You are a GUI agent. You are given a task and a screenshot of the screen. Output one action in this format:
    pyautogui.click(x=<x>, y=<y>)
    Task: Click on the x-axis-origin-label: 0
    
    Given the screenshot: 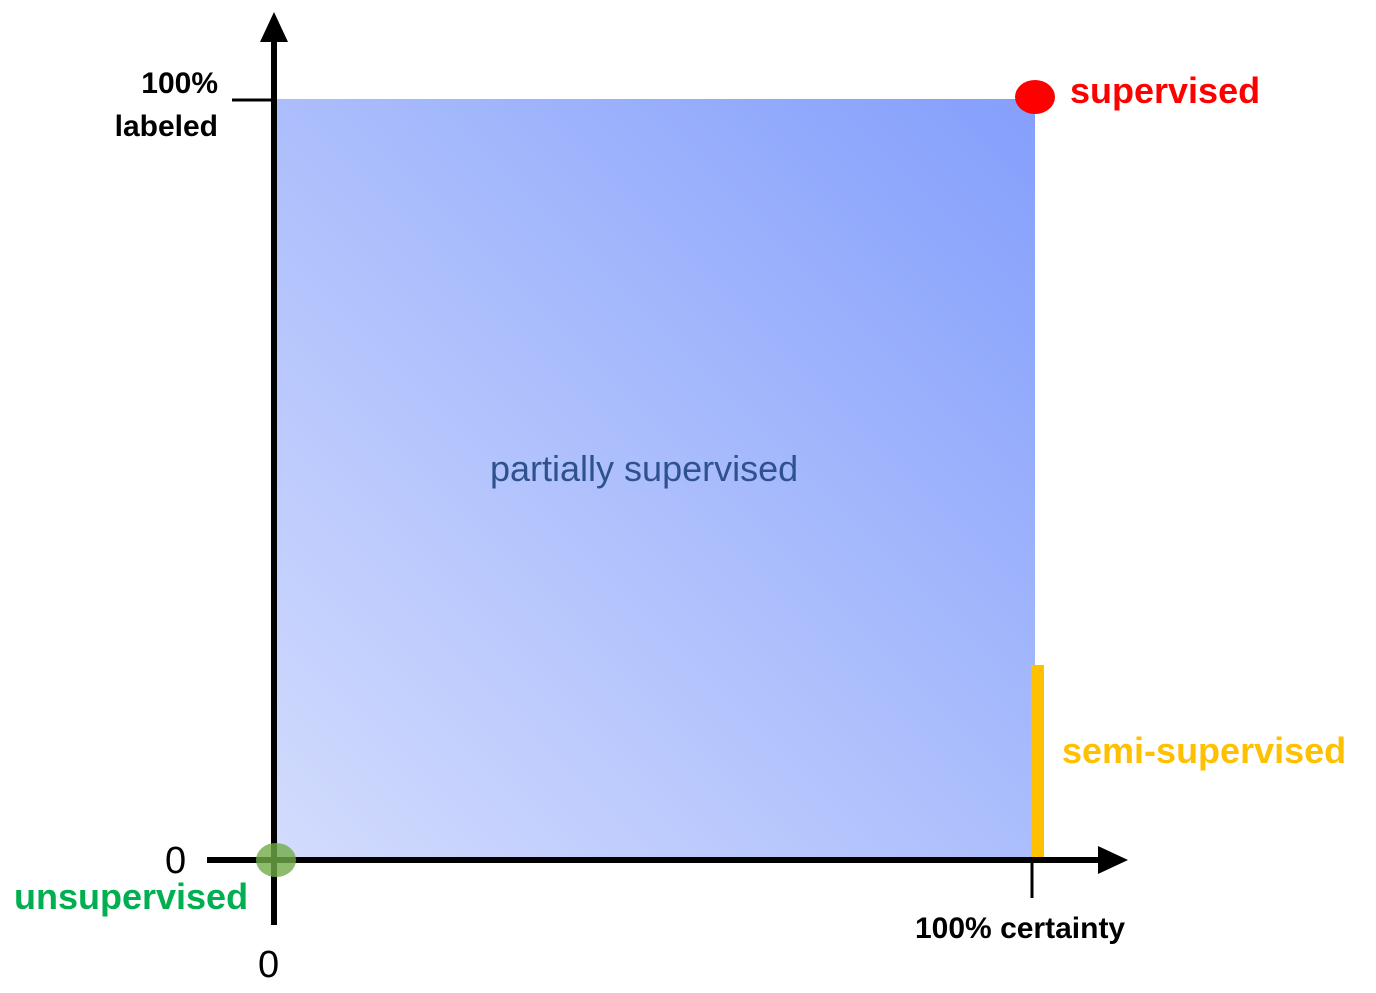 What is the action you would take?
    pyautogui.click(x=269, y=965)
    